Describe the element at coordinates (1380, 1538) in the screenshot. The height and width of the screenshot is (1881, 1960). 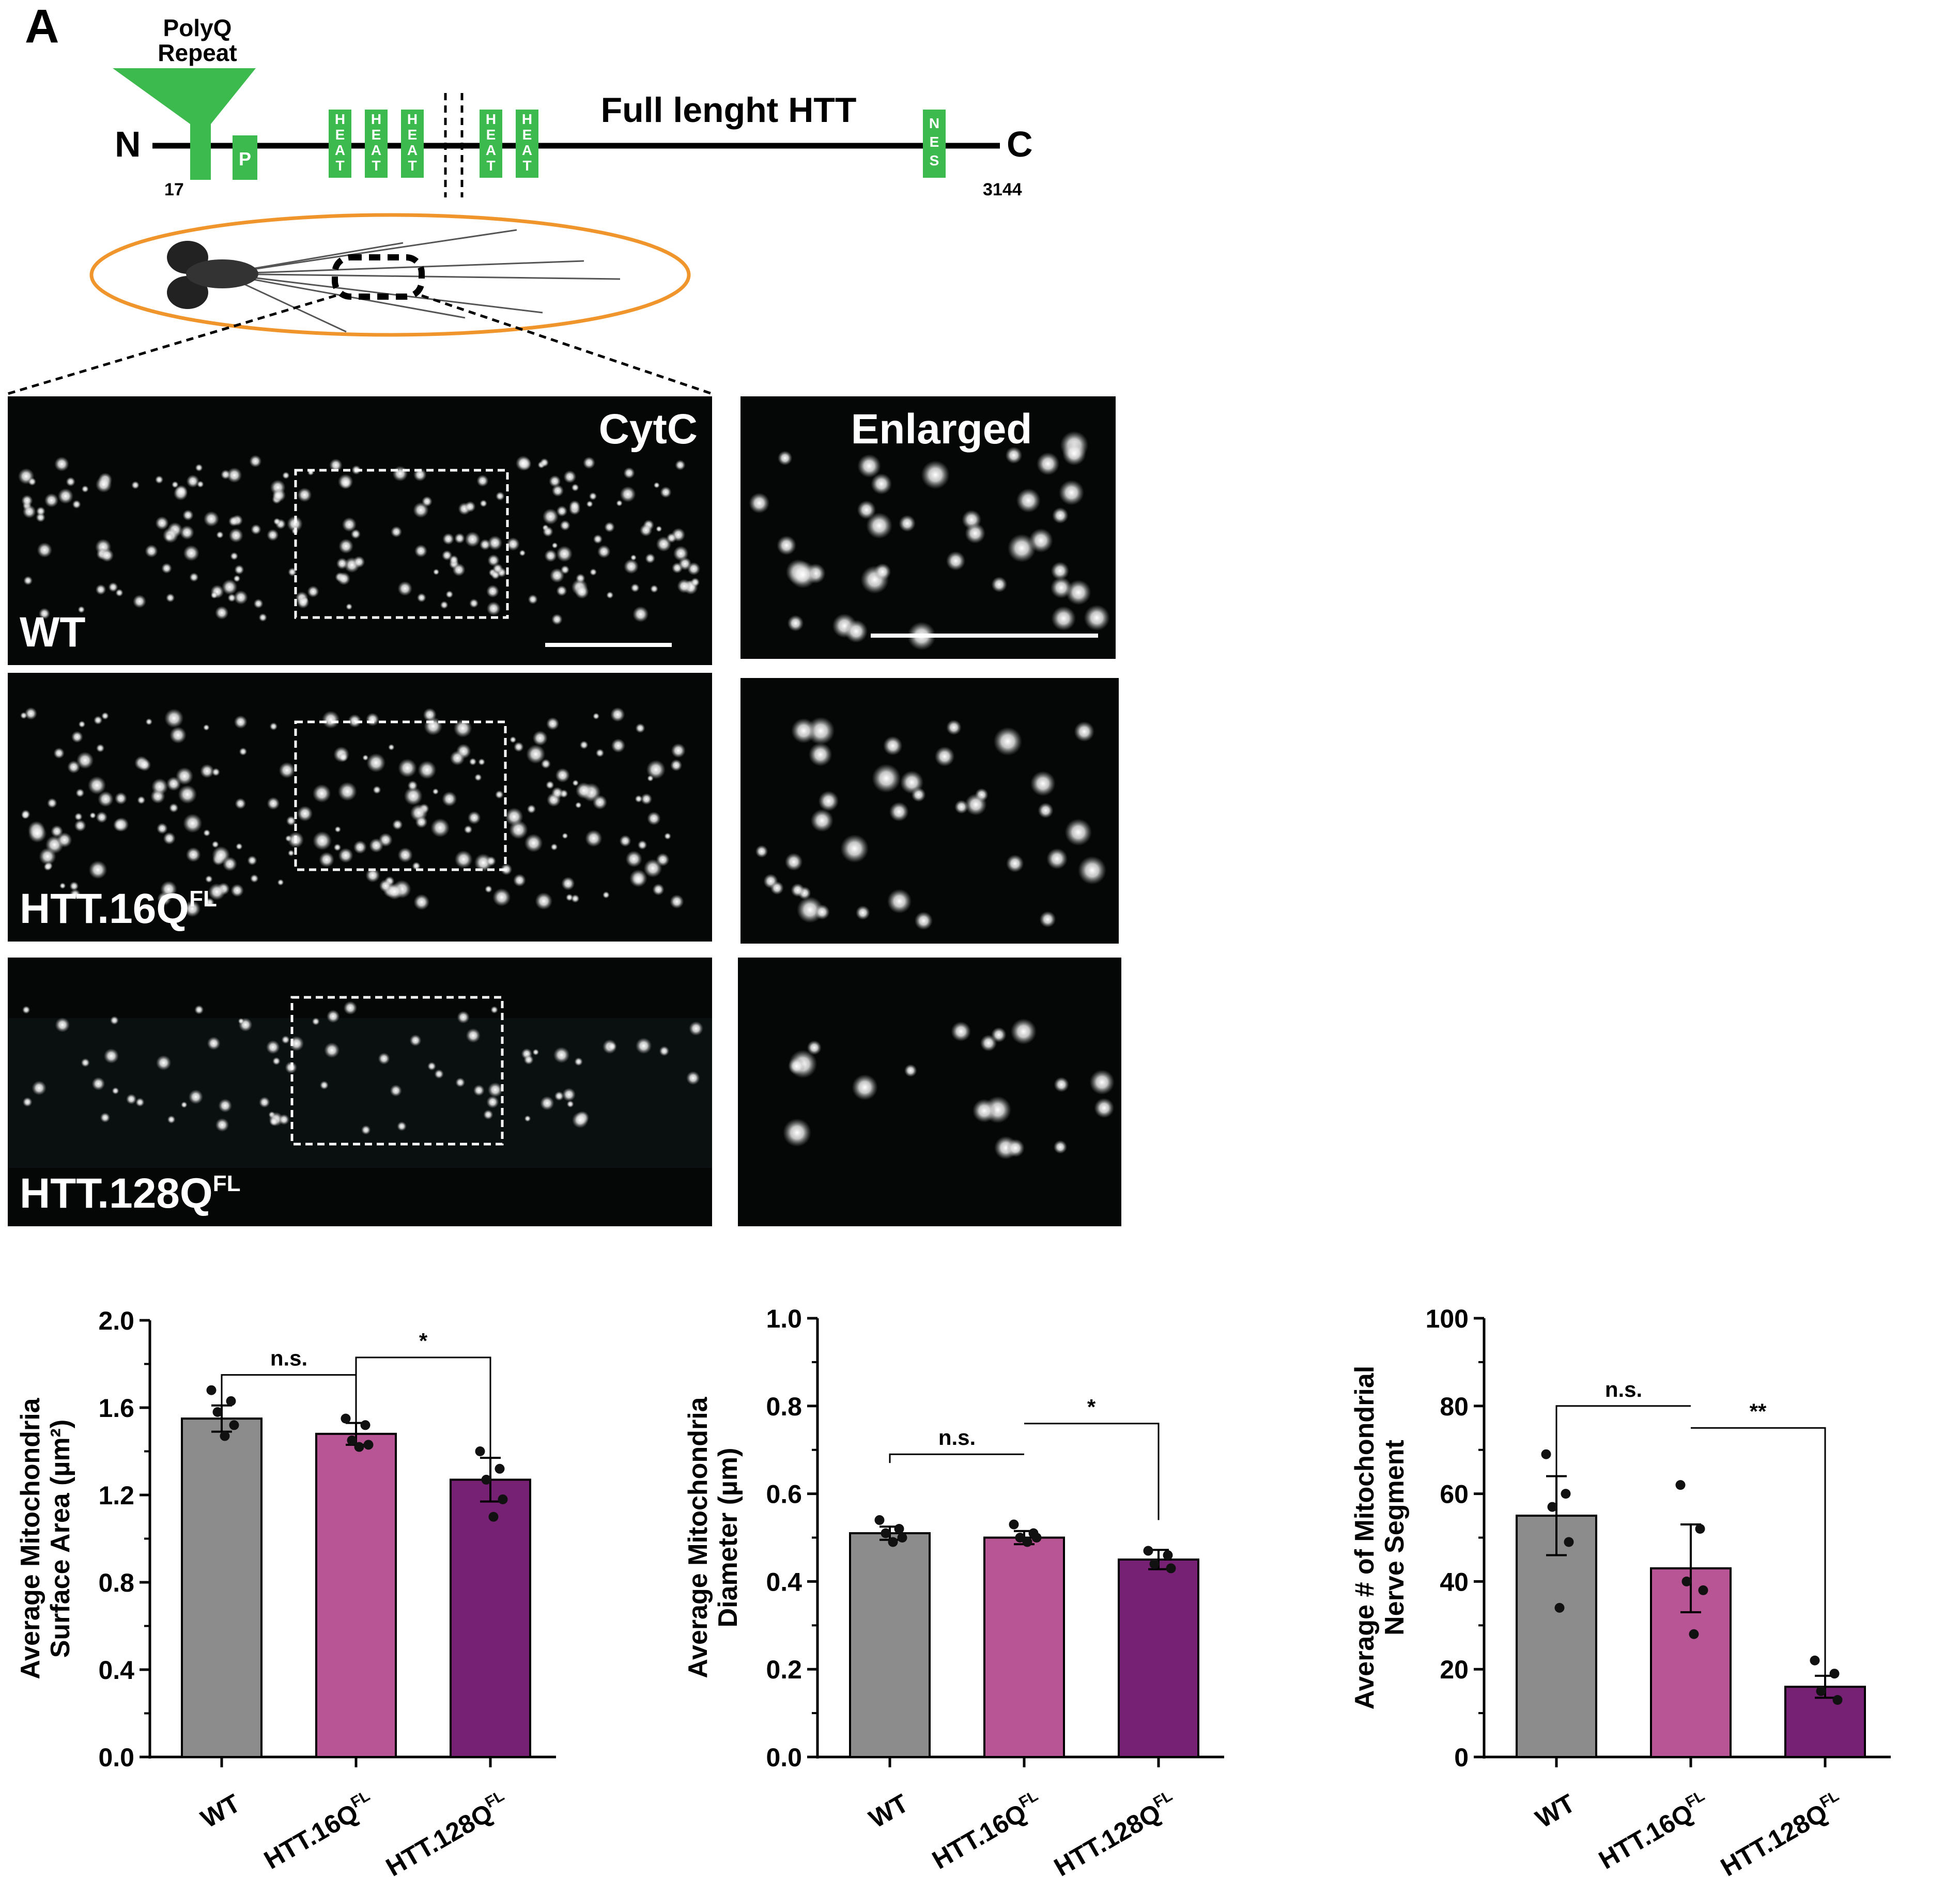
I see `y-axis-label: Average # of MitochondrialNerve Segment` at that location.